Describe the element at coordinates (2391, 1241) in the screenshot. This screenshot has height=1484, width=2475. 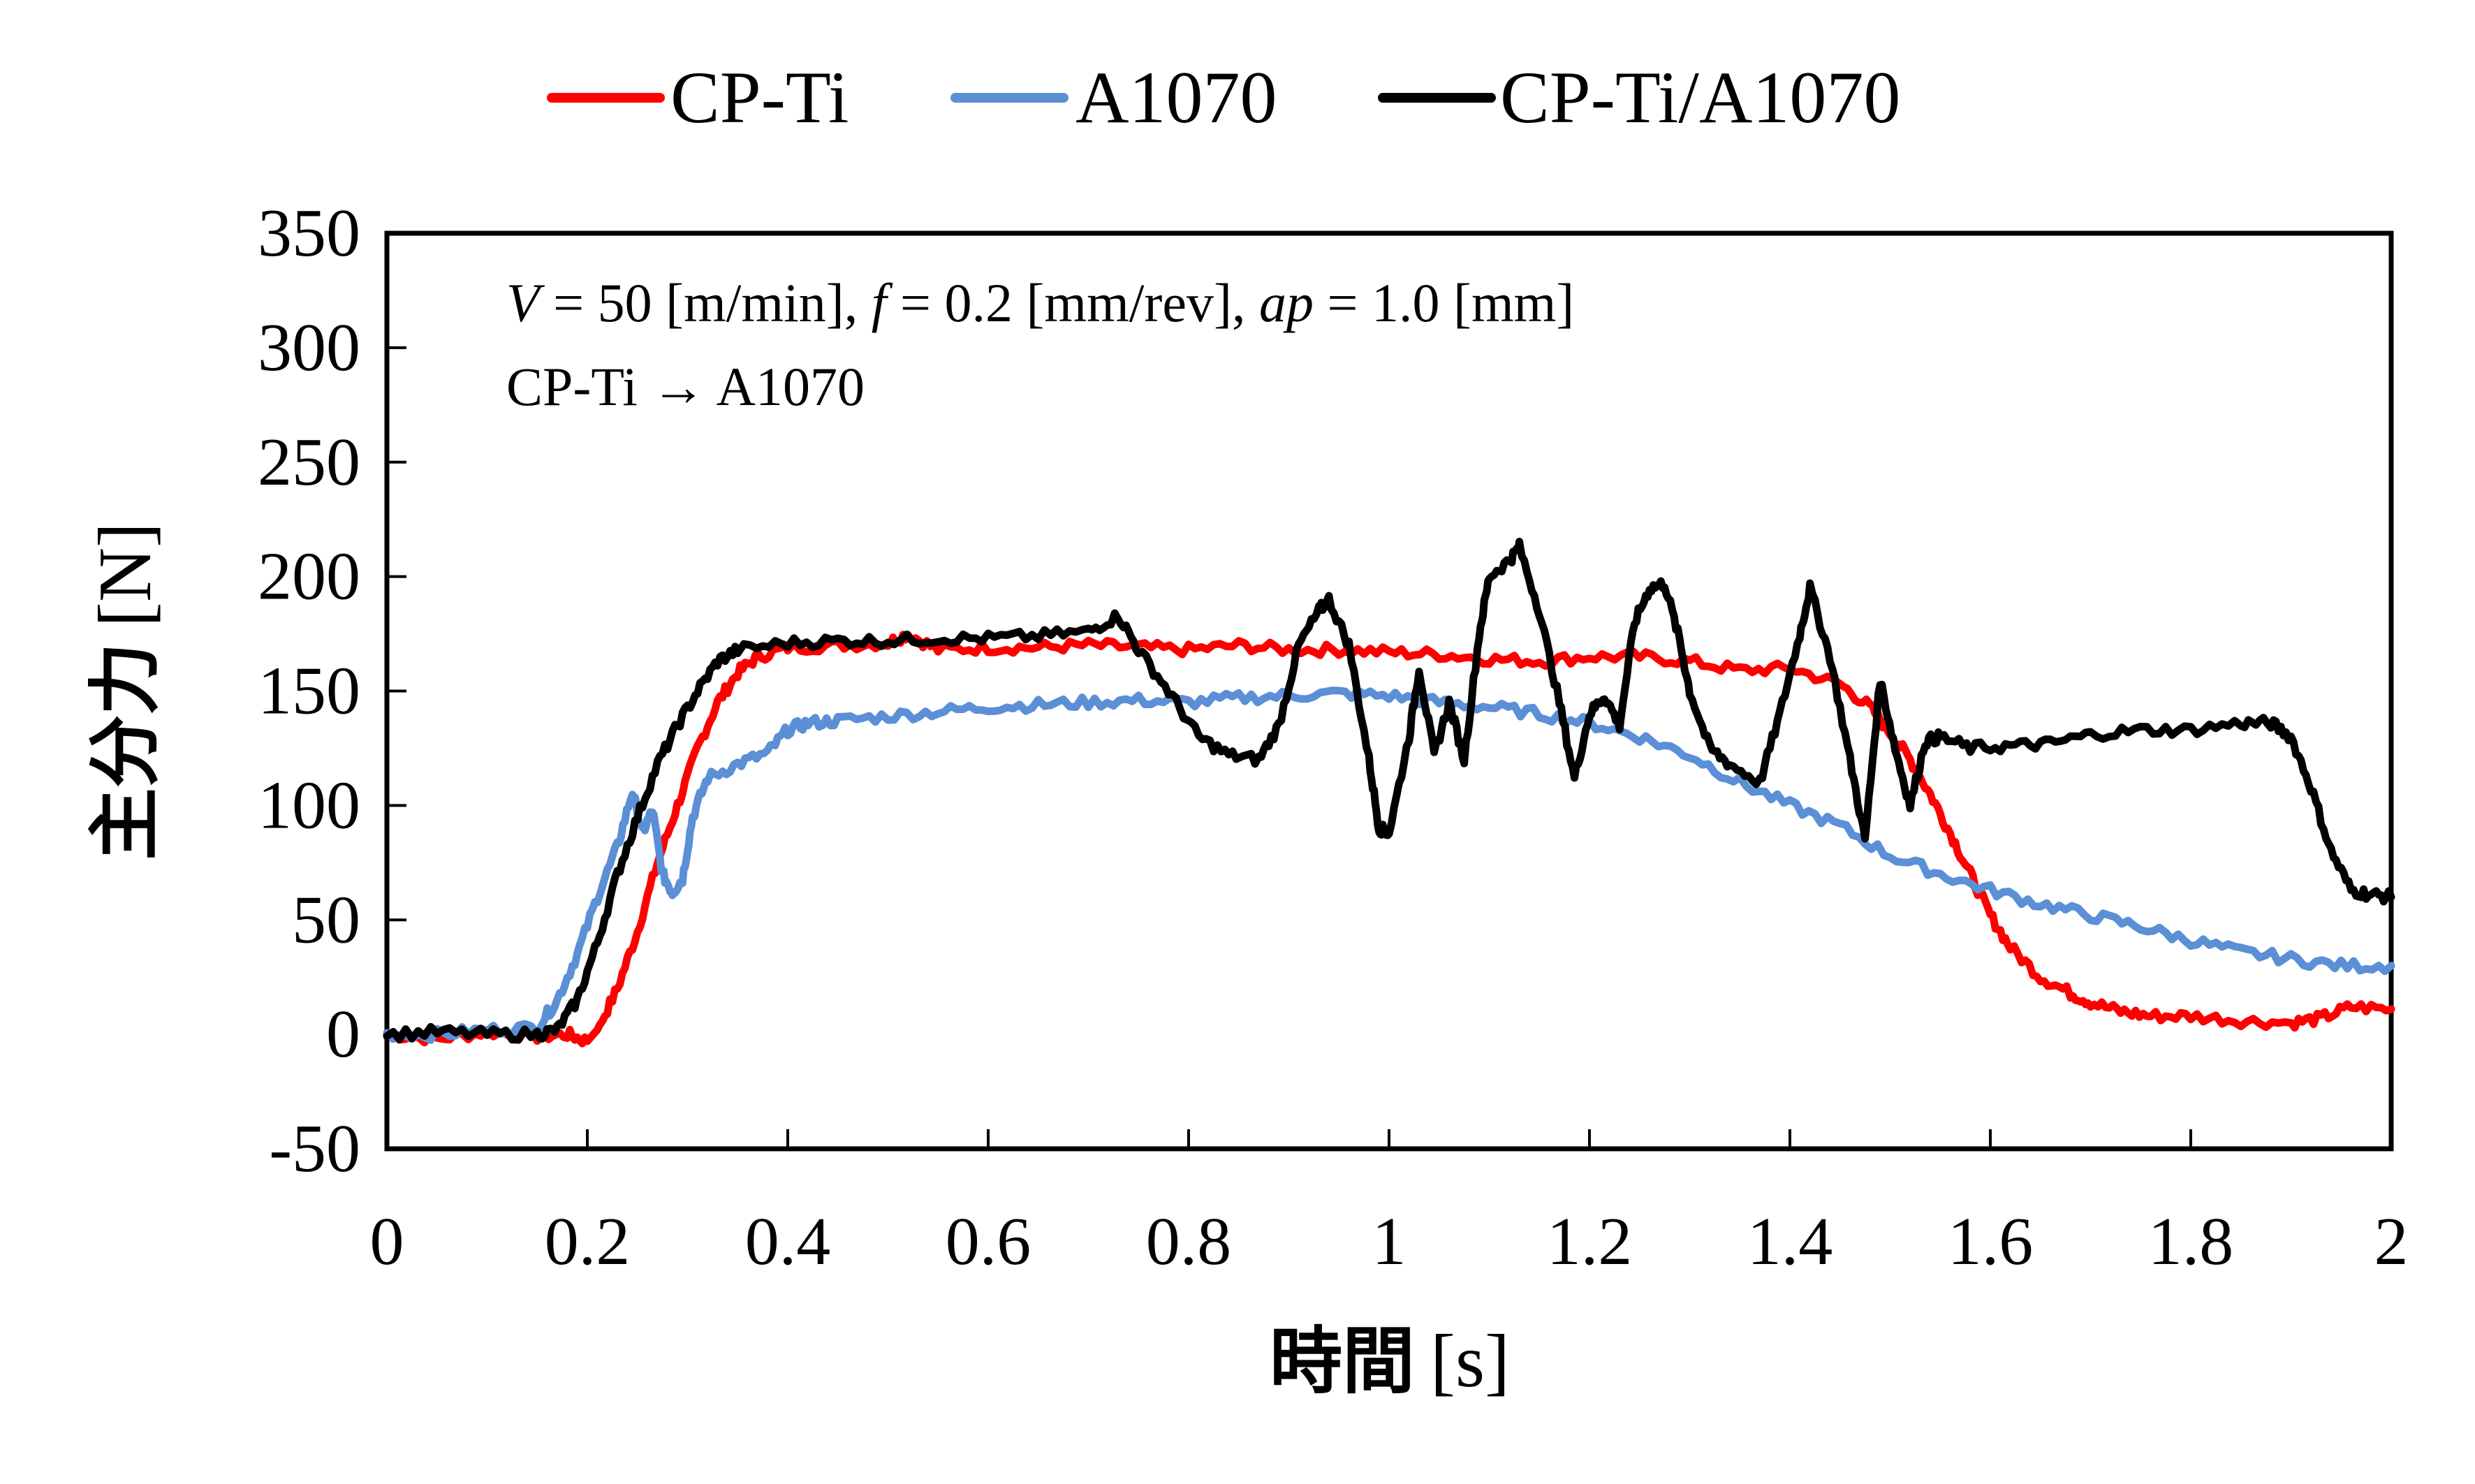
I see `x-tick-label: 2` at that location.